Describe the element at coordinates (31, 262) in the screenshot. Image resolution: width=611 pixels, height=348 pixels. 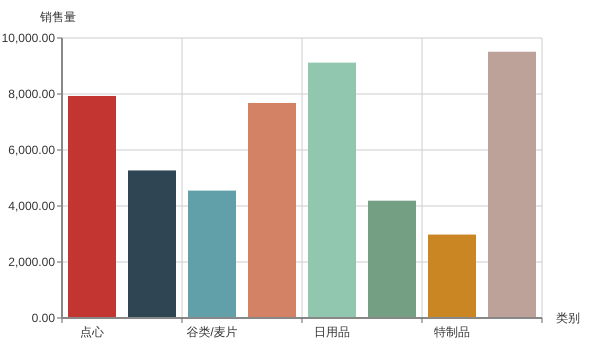
I see `ytick: 2,000.00` at that location.